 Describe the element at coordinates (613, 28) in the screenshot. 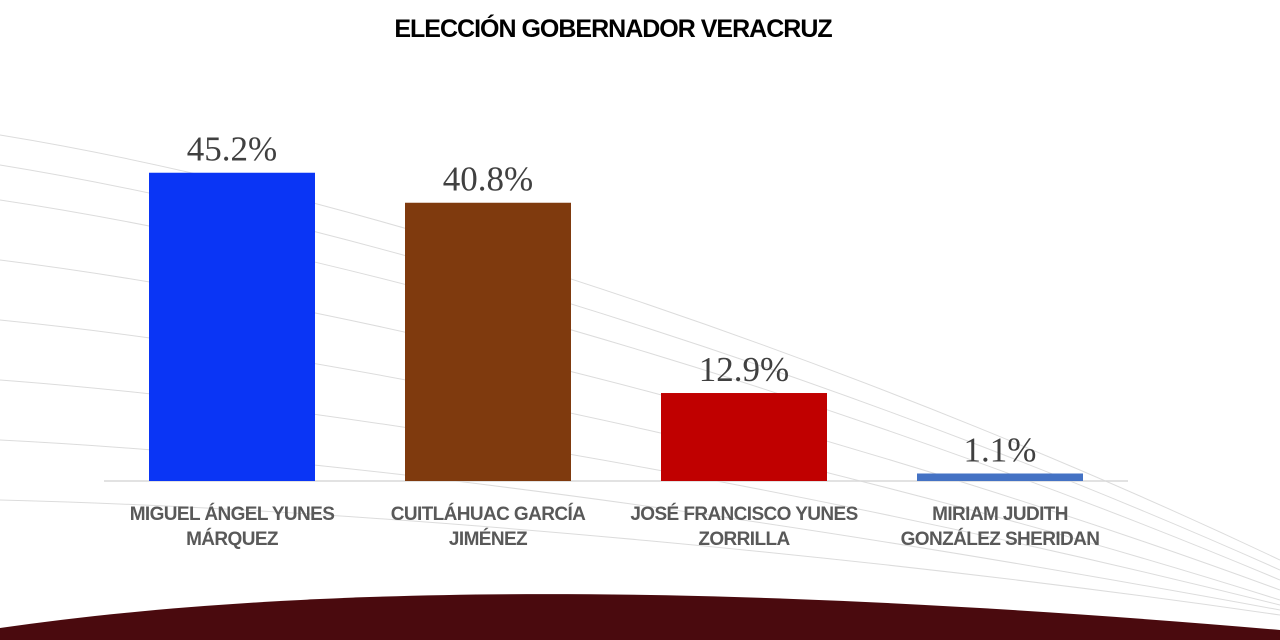

I see `chart-title: ELECCIÓN GOBERNADOR VERACRUZ` at that location.